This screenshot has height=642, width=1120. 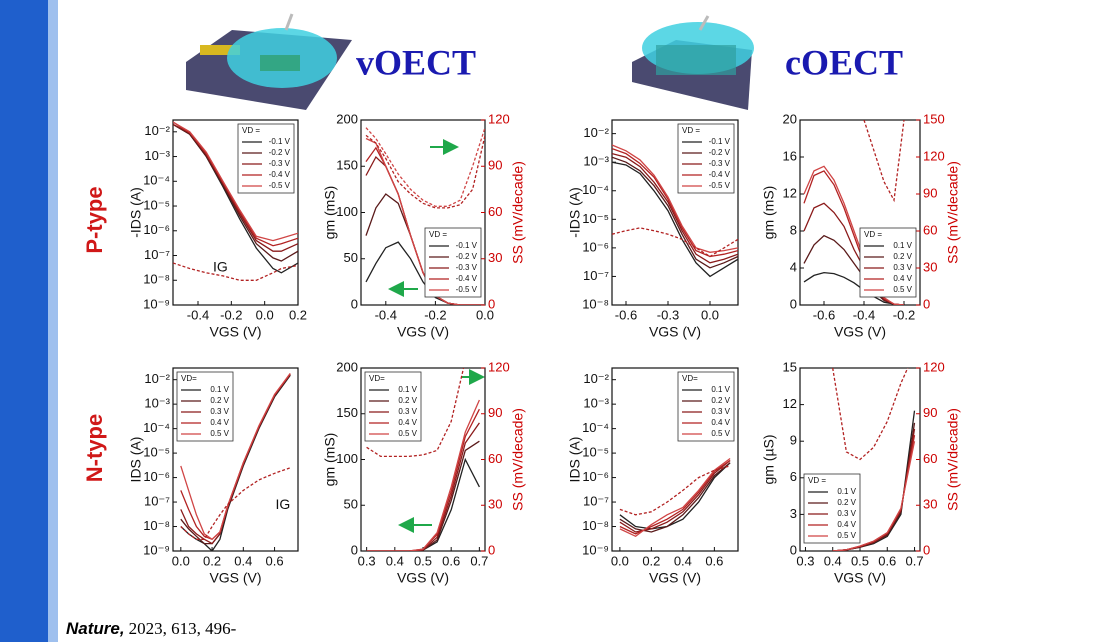 What do you see at coordinates (436, 336) in the screenshot?
I see `arrows` at bounding box center [436, 336].